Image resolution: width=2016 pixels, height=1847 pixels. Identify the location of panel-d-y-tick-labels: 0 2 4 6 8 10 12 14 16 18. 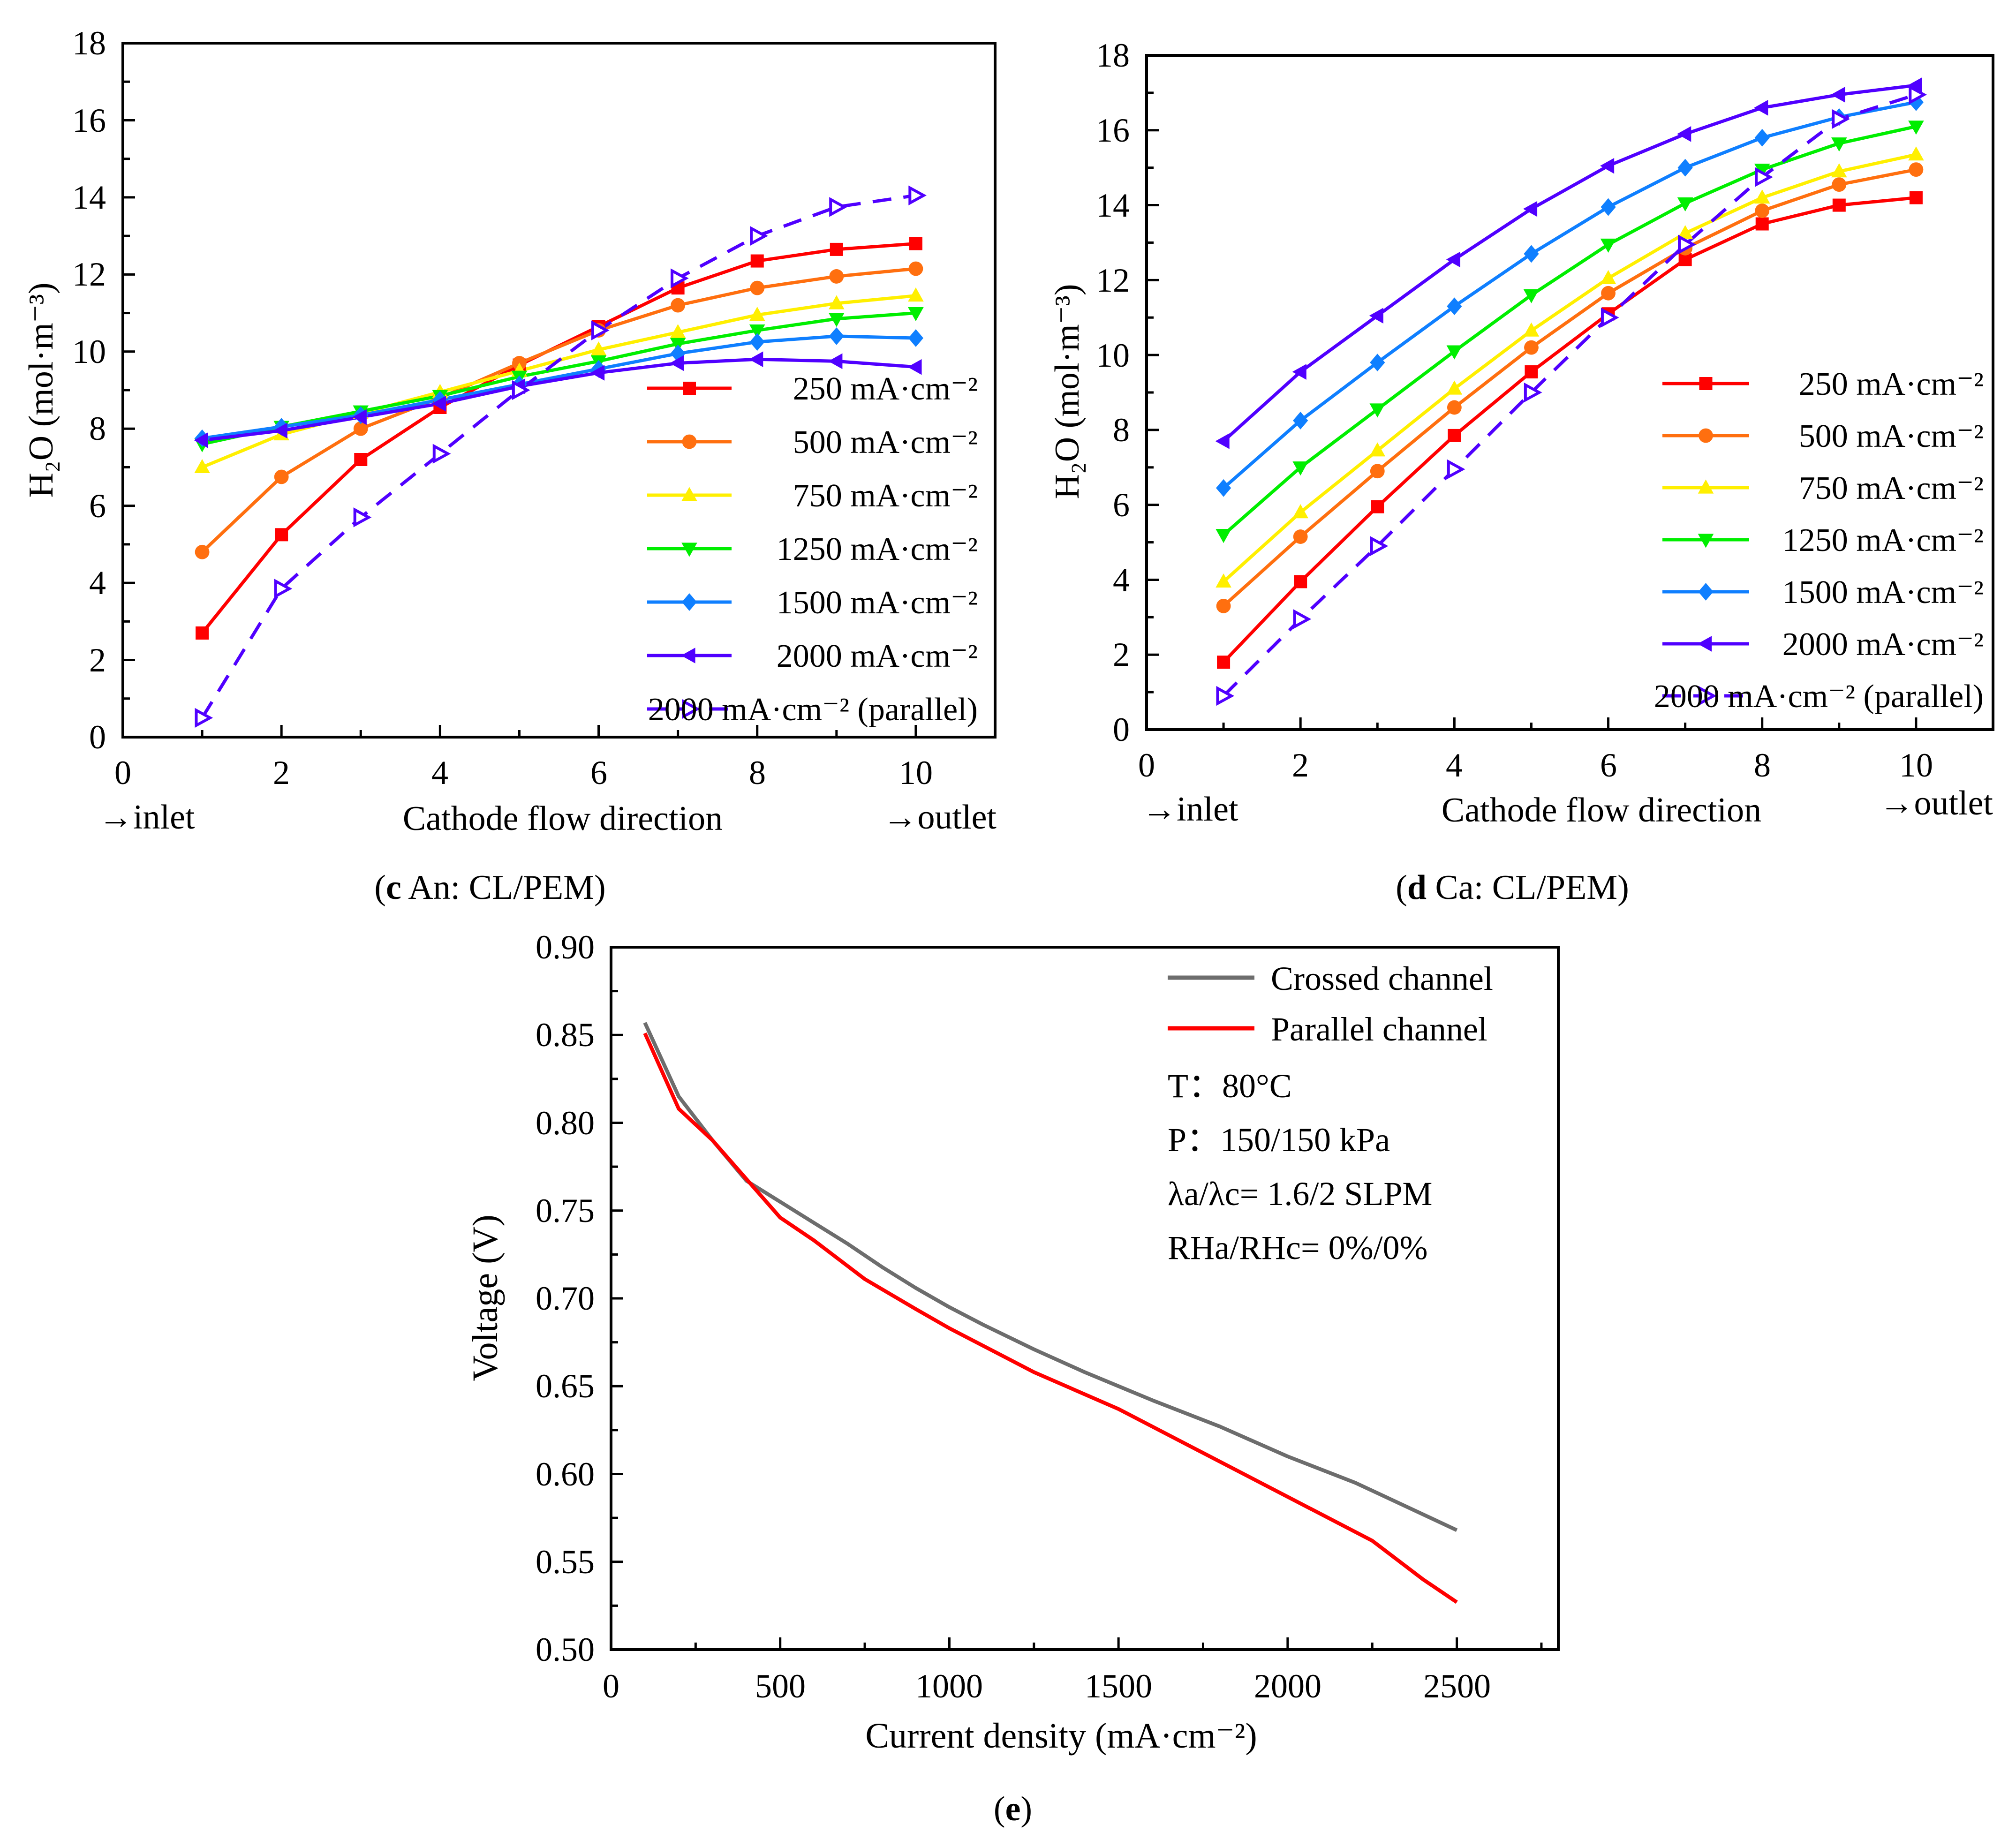
(1113, 392).